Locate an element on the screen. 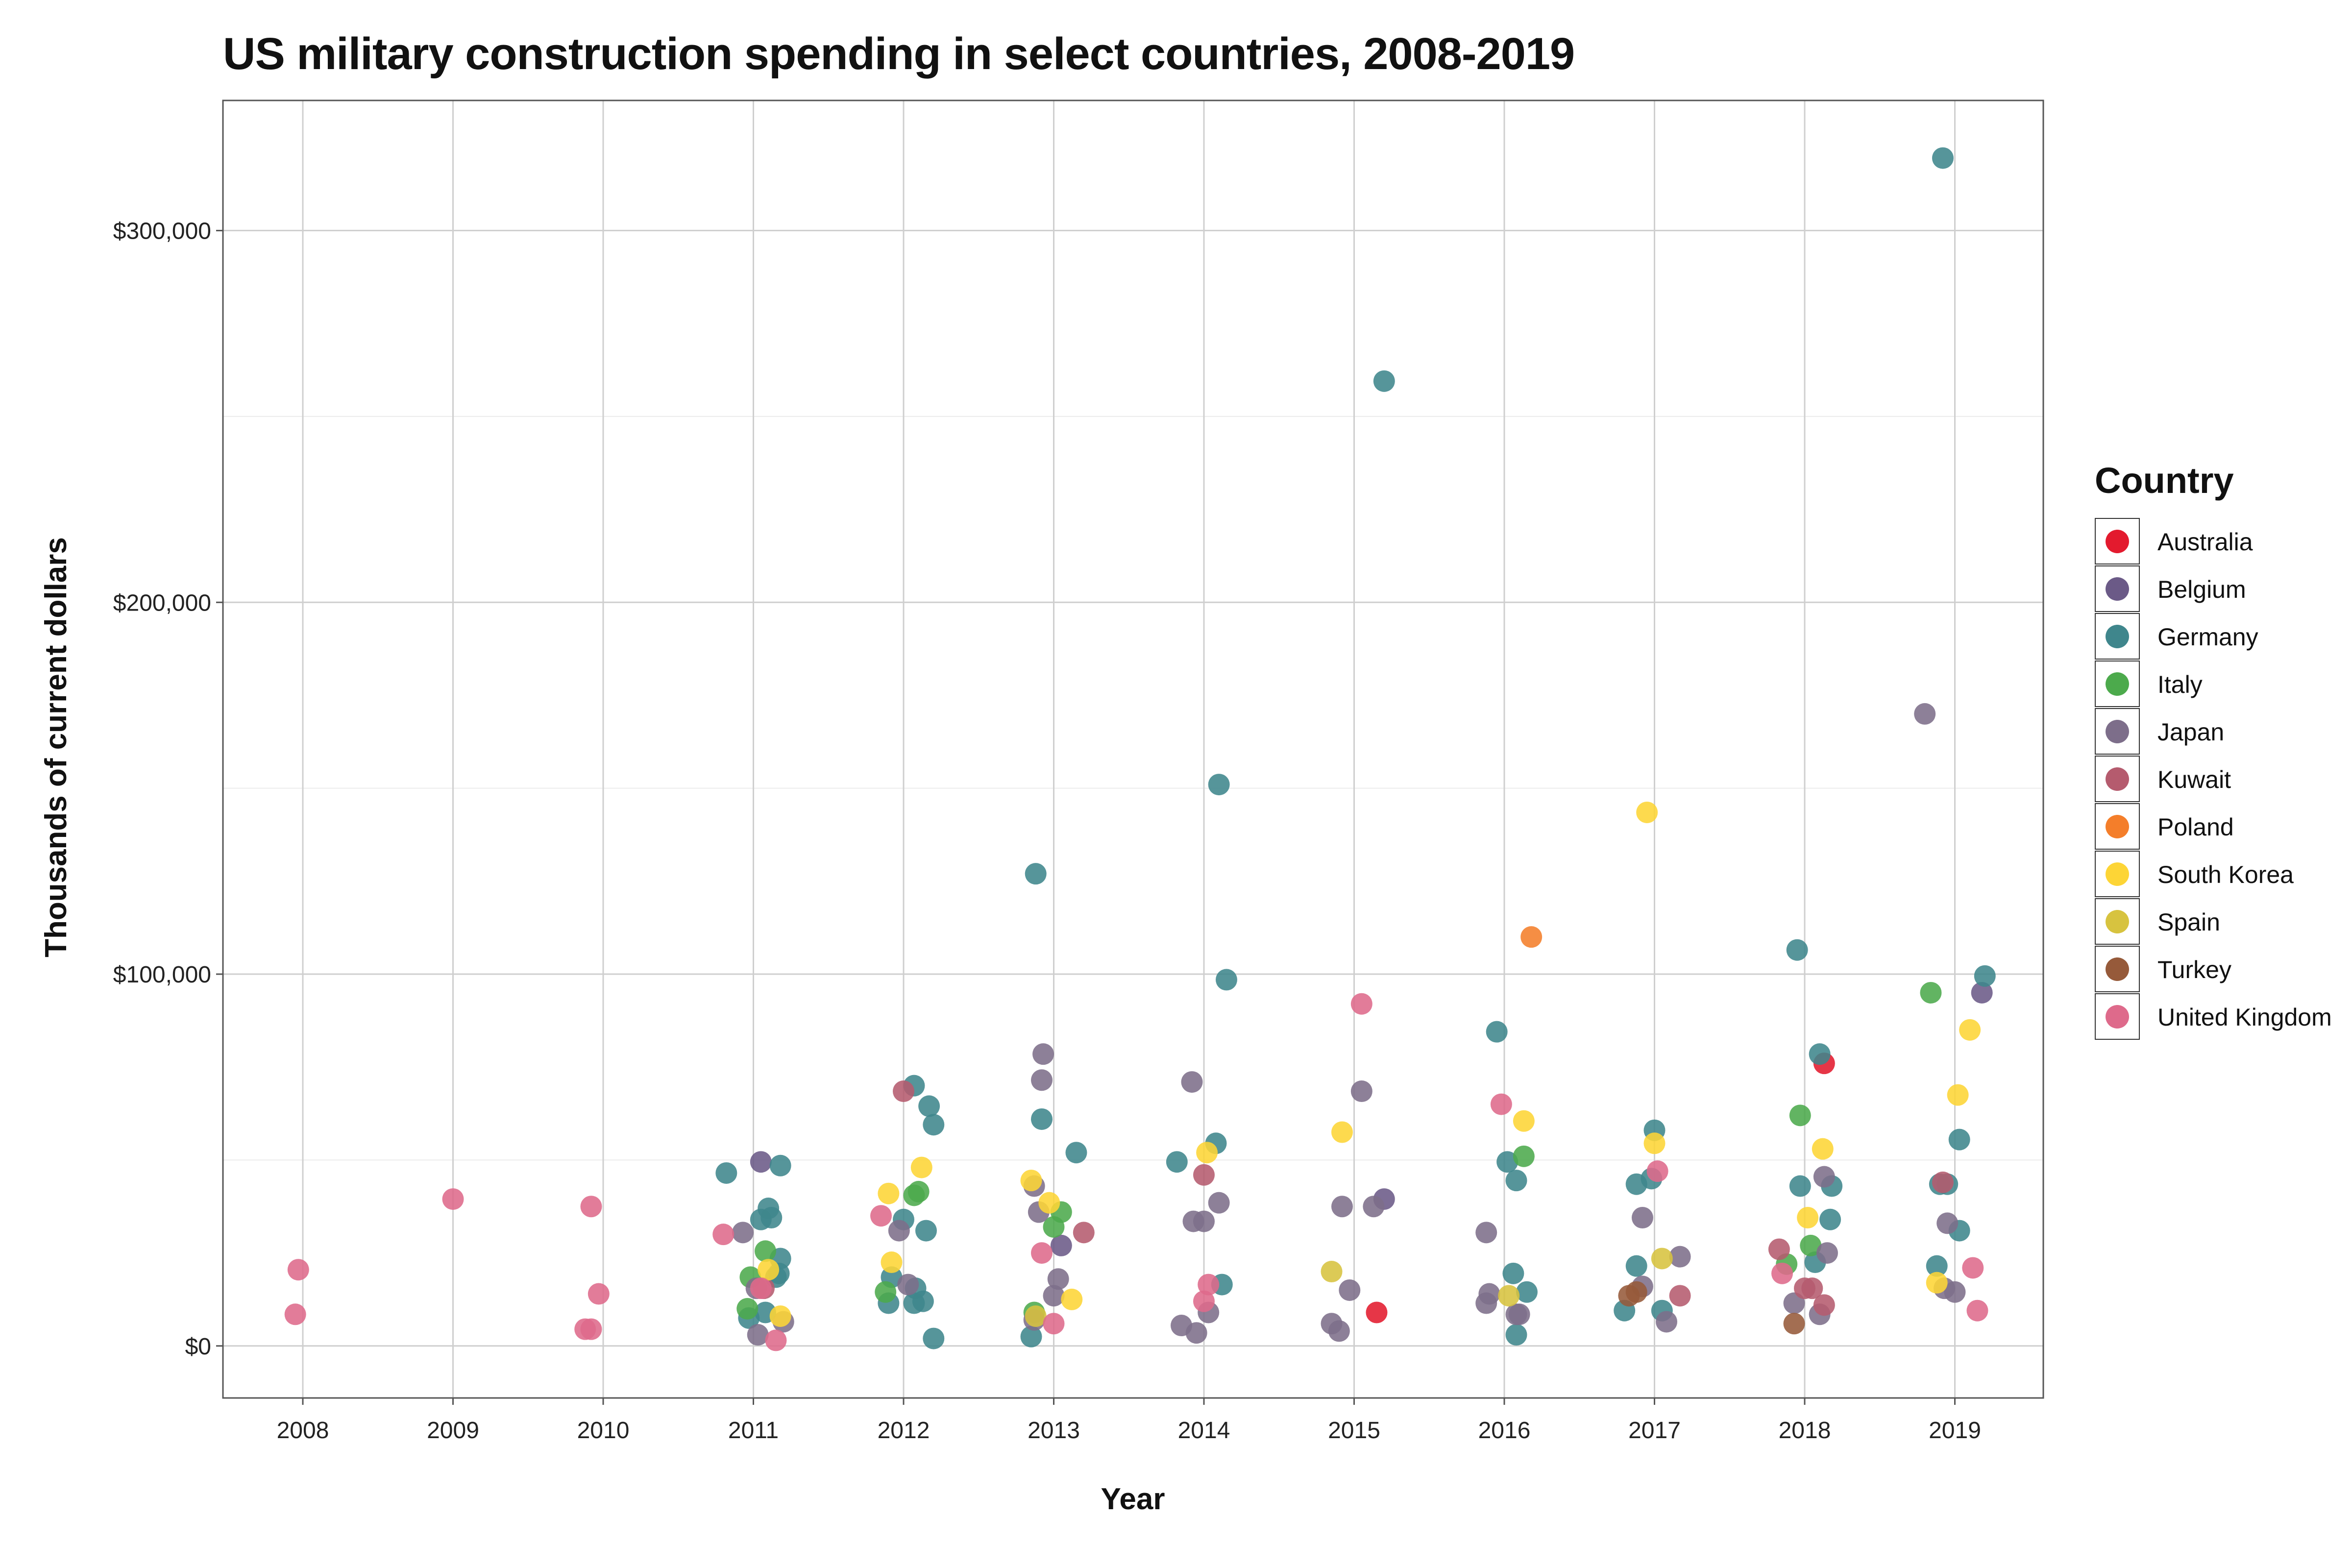 This screenshot has height=1568, width=2352. legend-item-south-korea: South Korea is located at coordinates (2213, 874).